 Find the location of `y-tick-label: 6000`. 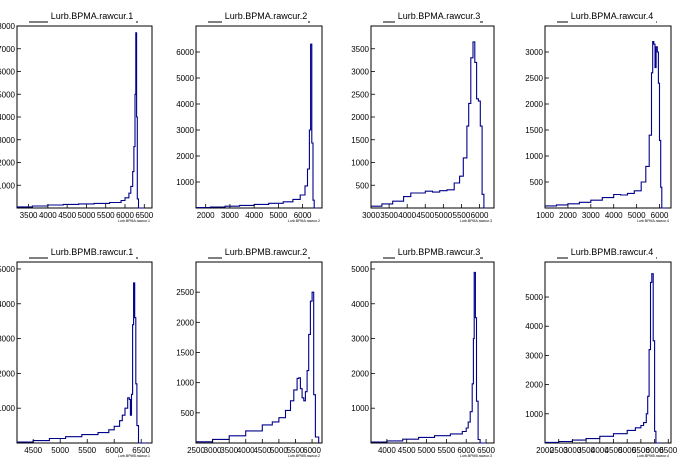

y-tick-label: 6000 is located at coordinates (185, 52).